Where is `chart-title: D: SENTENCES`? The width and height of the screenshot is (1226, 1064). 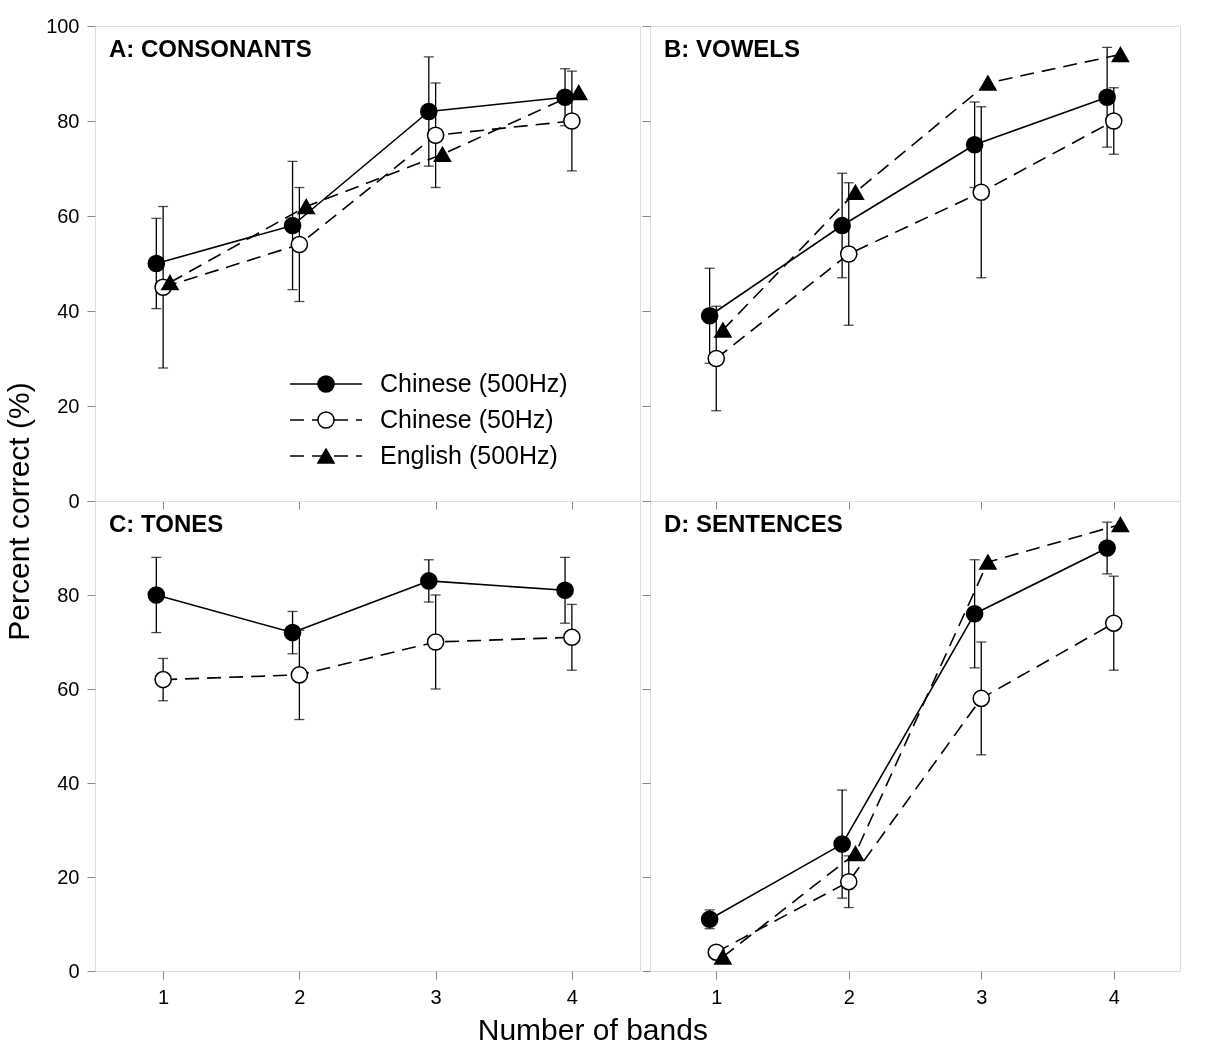
chart-title: D: SENTENCES is located at coordinates (753, 523).